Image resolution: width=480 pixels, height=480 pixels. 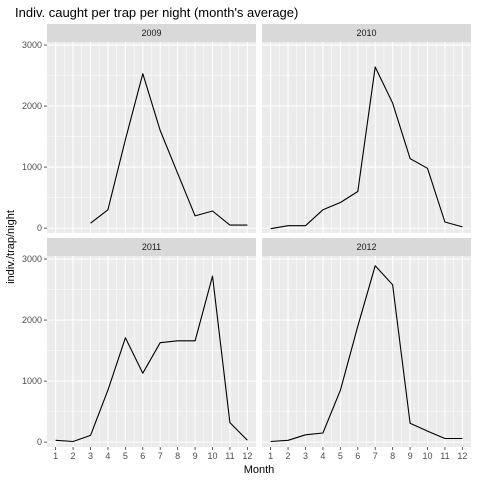 What do you see at coordinates (151, 33) in the screenshot?
I see `facet-strip-label: 2009` at bounding box center [151, 33].